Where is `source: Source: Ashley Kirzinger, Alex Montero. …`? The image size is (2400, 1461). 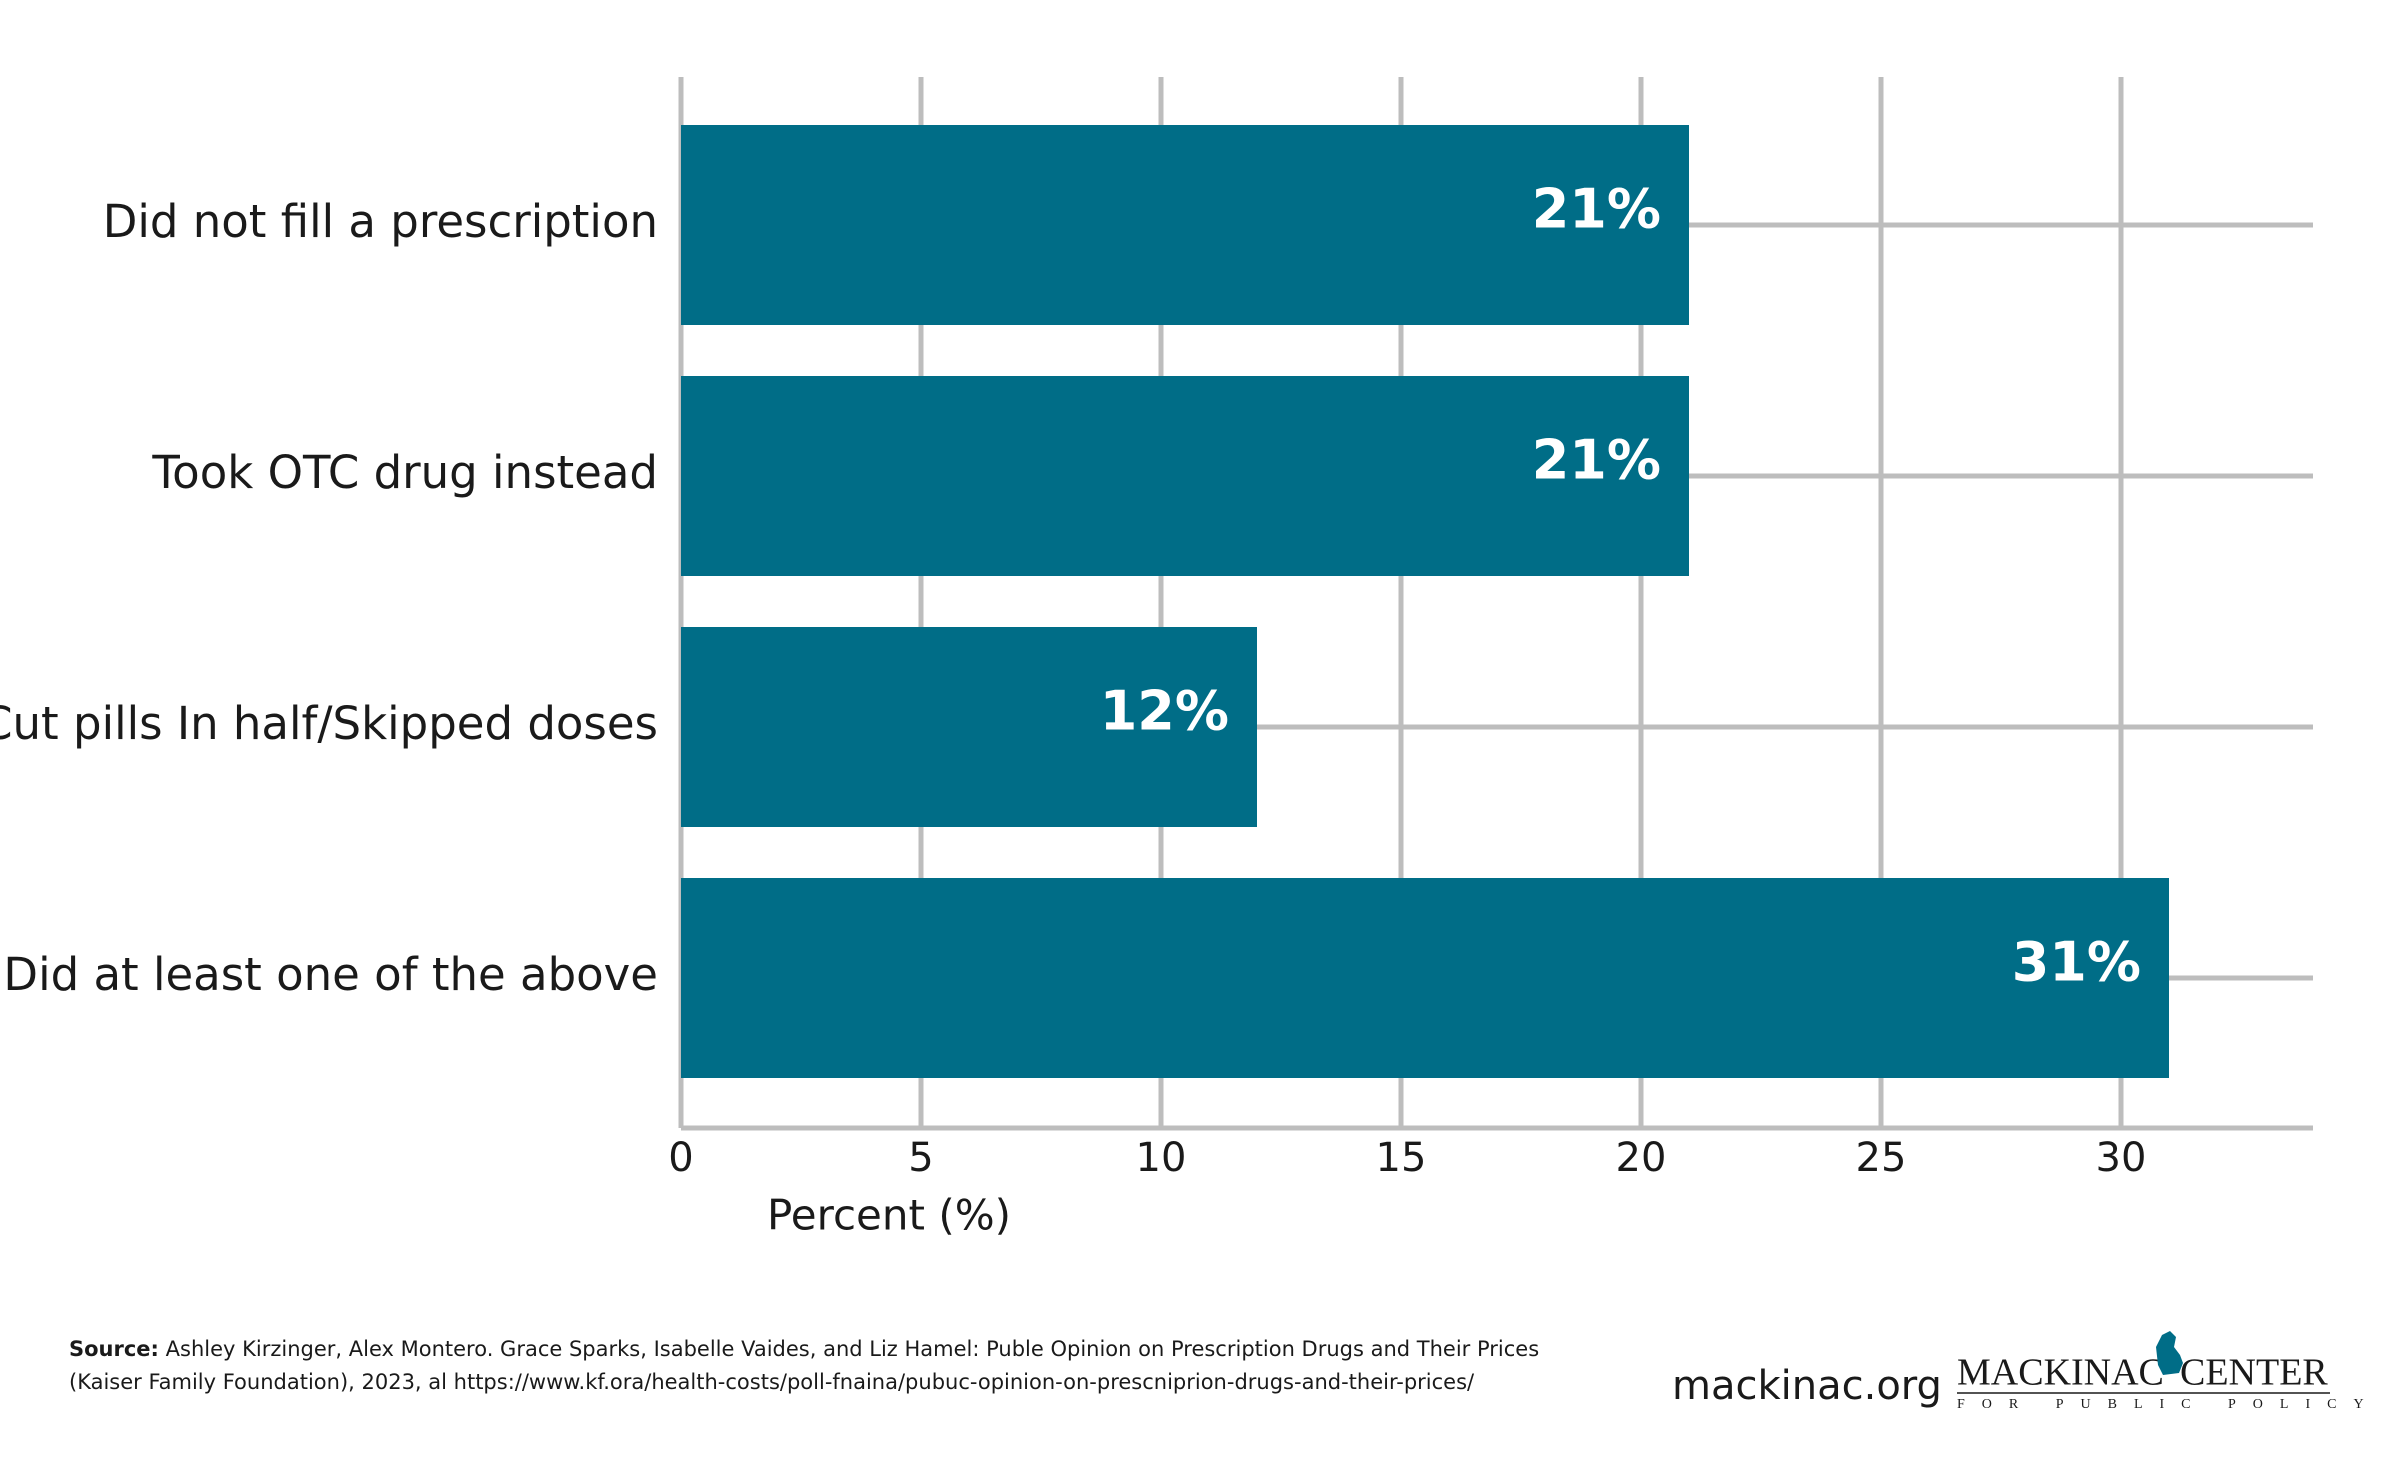 source: Source: Ashley Kirzinger, Alex Montero. … is located at coordinates (804, 1349).